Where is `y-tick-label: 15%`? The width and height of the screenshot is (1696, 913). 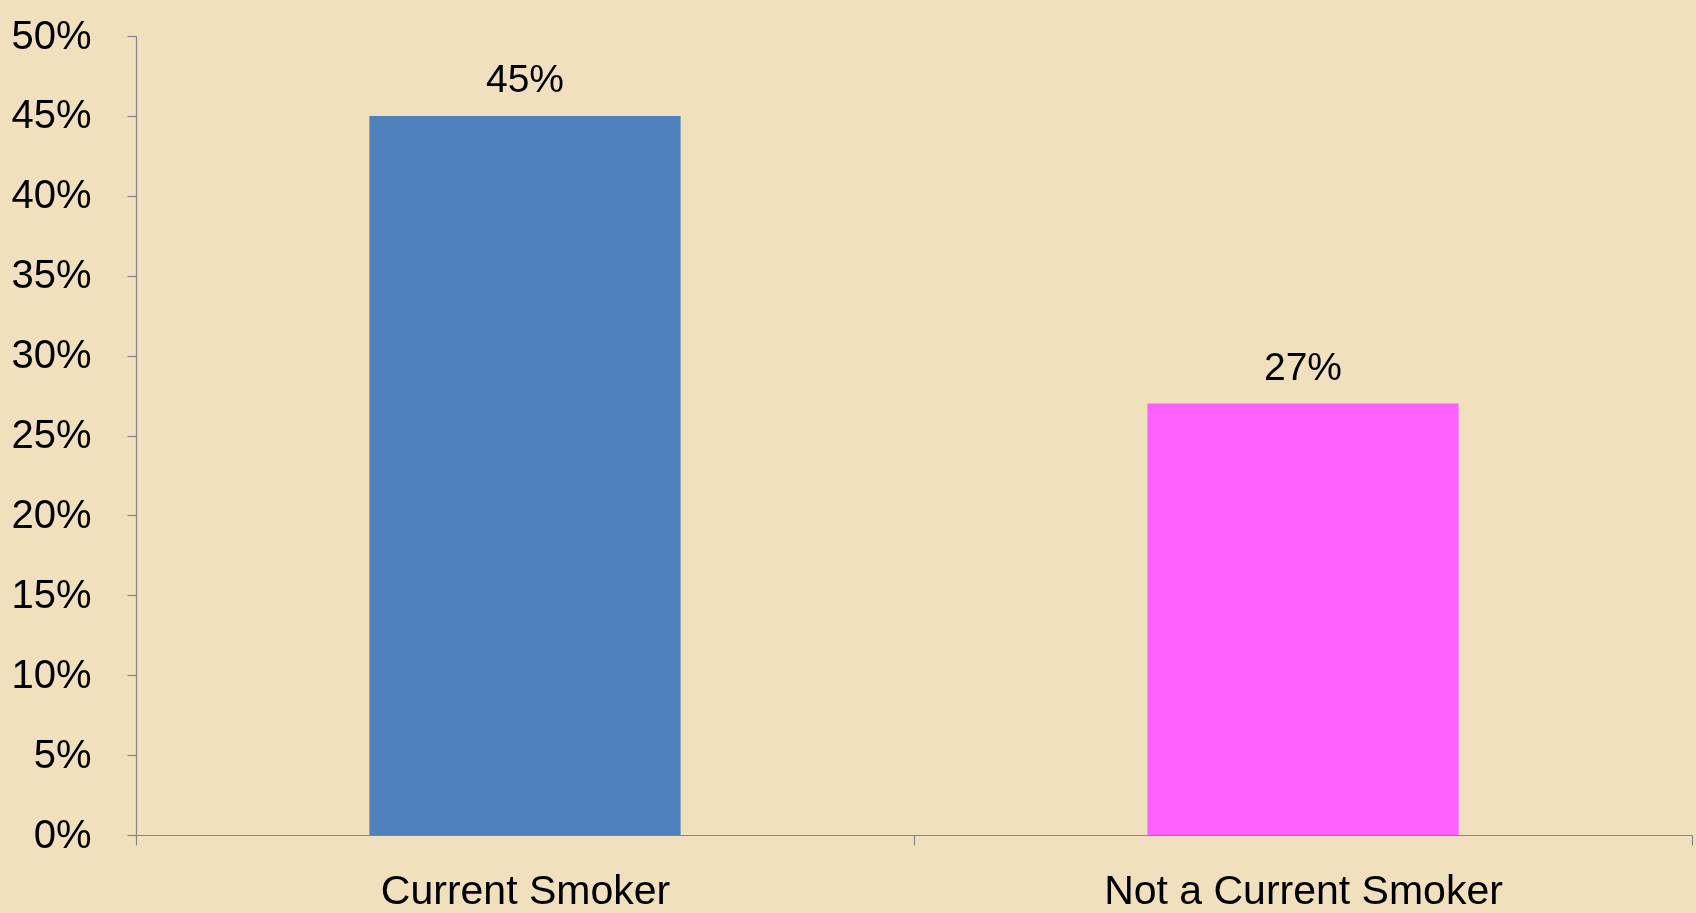 y-tick-label: 15% is located at coordinates (51, 593).